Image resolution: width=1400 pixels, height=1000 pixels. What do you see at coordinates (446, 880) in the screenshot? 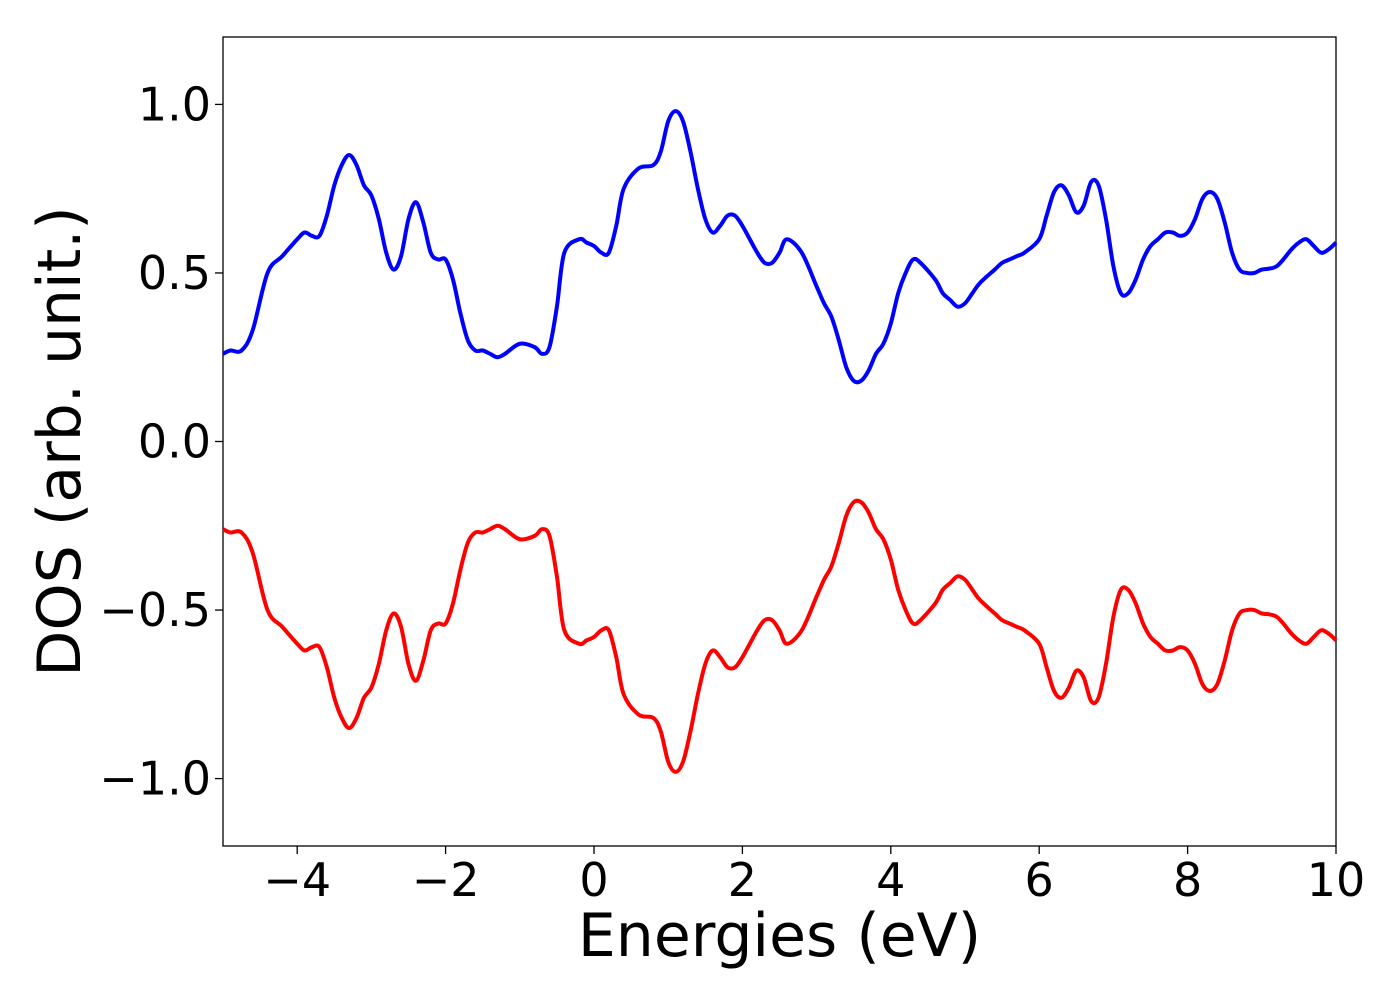
I see `x-tick-label: −2` at bounding box center [446, 880].